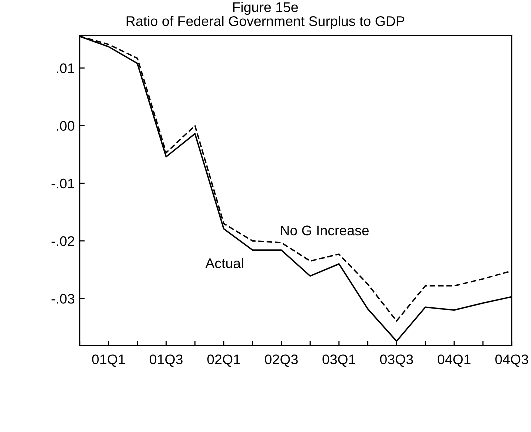 Image resolution: width=531 pixels, height=432 pixels. Describe the element at coordinates (66, 126) in the screenshot. I see `y-tick-label: .00` at that location.